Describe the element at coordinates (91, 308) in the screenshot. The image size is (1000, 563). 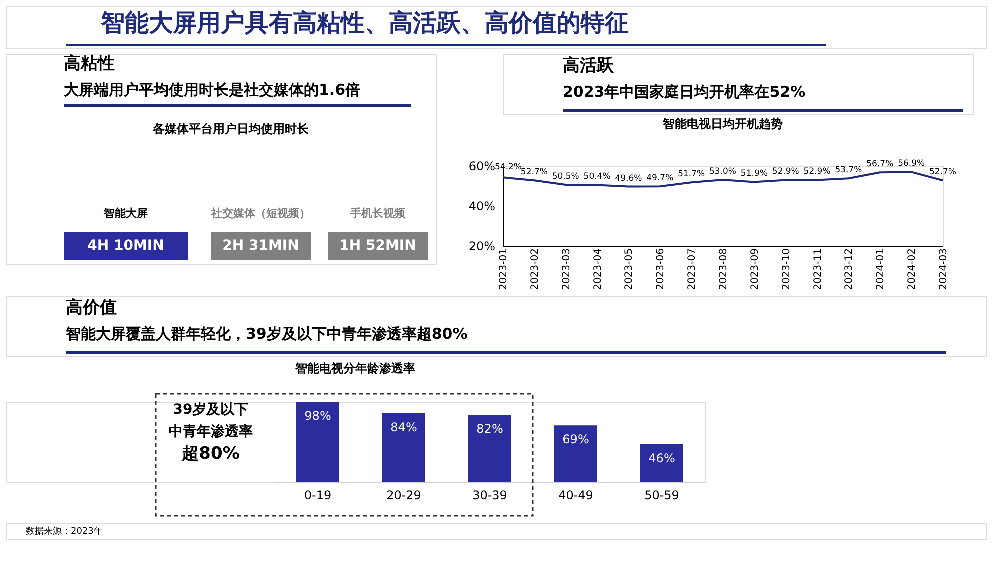
I see `text: 高价值` at that location.